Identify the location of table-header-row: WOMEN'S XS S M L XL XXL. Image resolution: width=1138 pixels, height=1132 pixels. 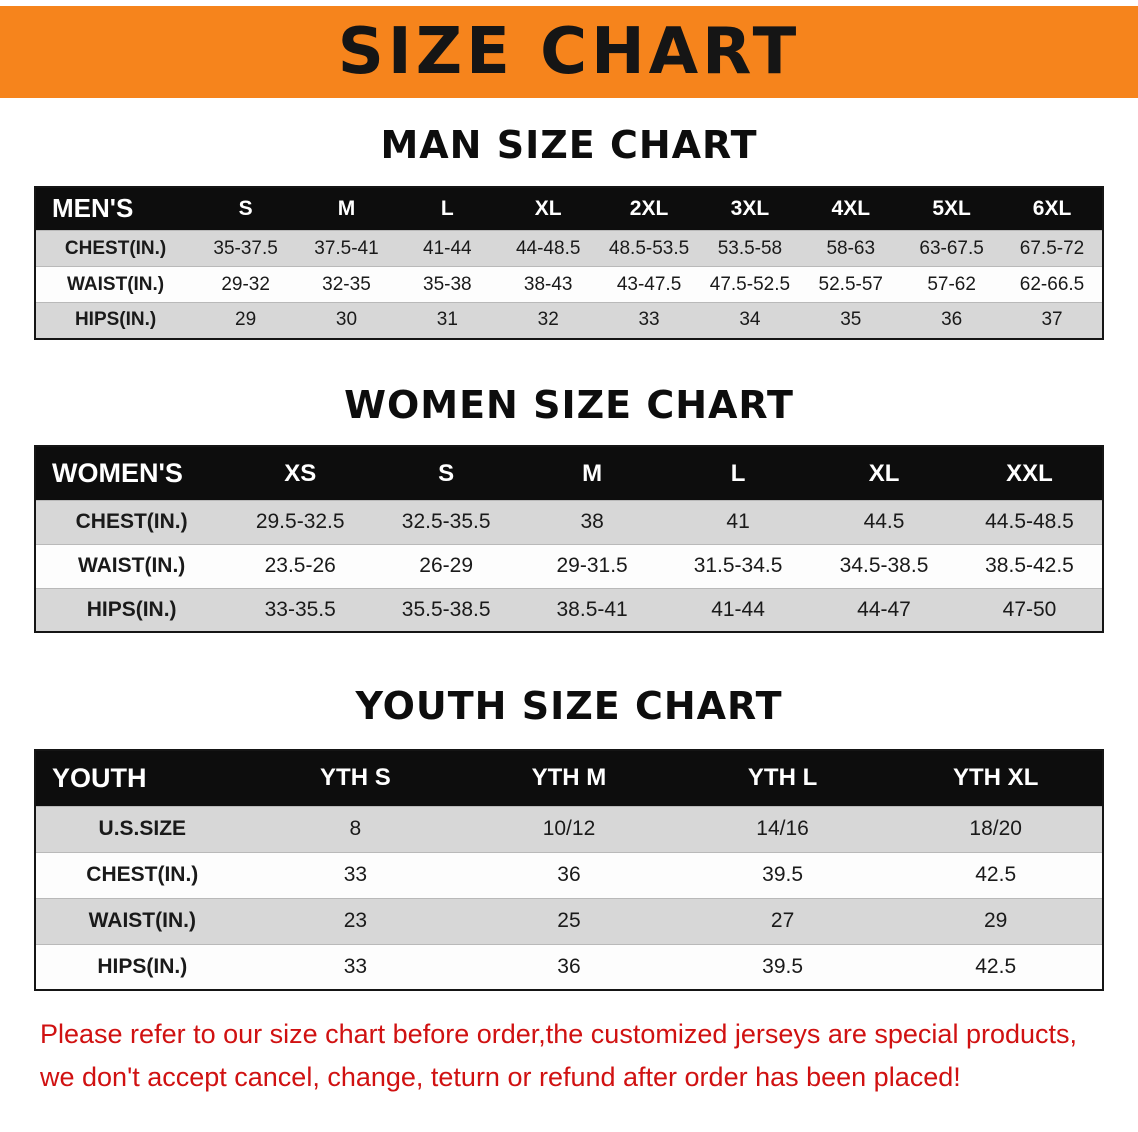
(569, 473).